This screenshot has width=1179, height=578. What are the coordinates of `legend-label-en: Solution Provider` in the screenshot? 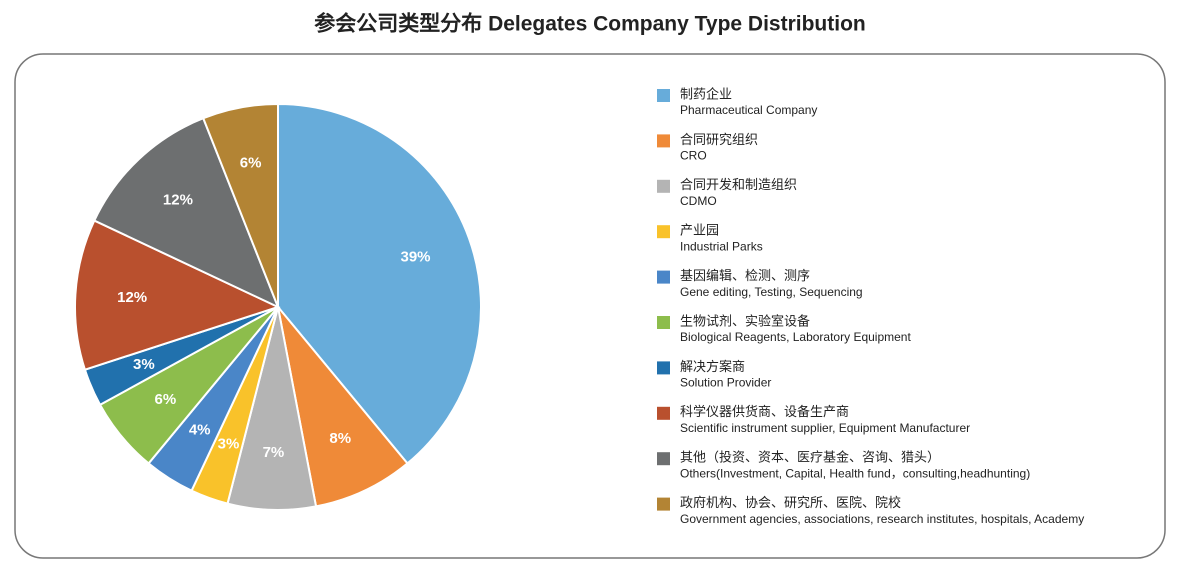 It's located at (725, 383).